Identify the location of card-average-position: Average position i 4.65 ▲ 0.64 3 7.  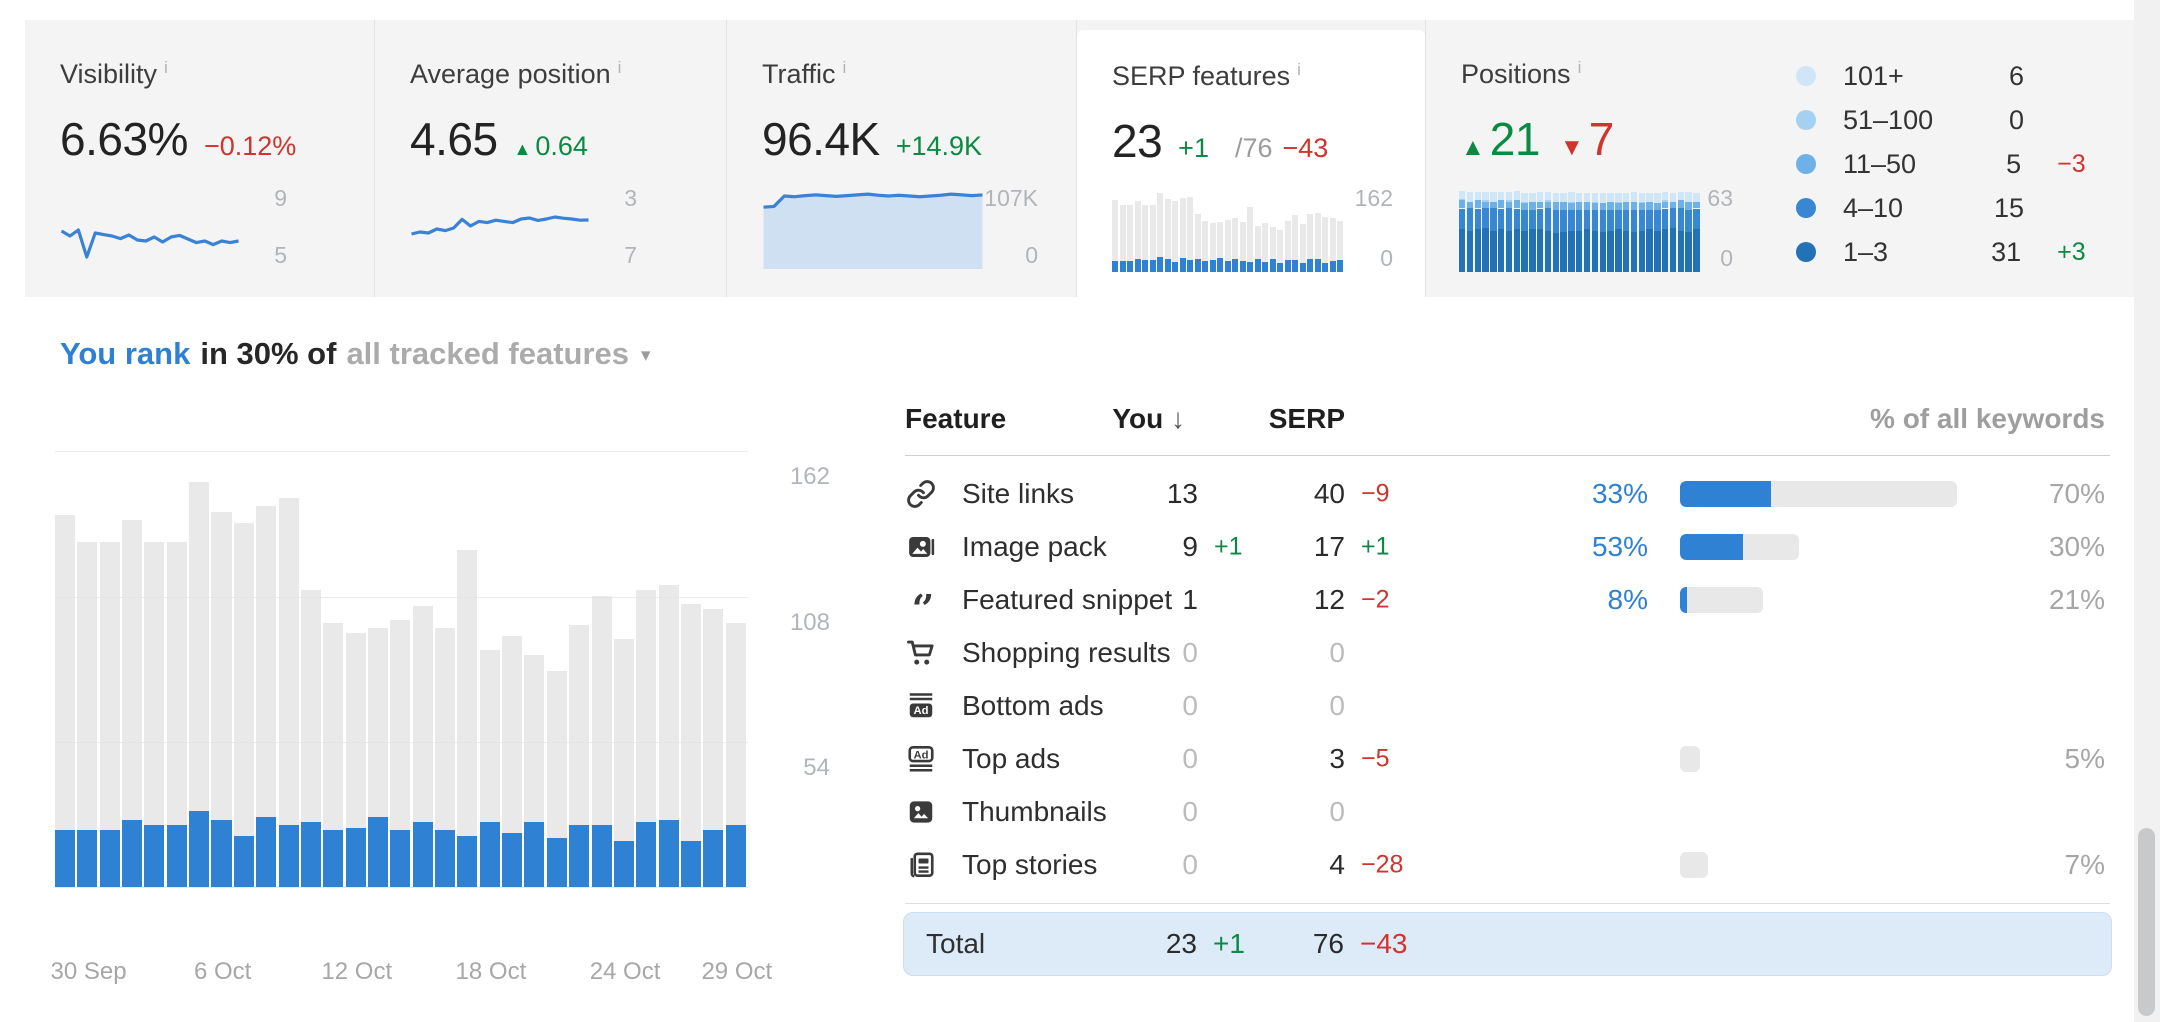
(551, 158).